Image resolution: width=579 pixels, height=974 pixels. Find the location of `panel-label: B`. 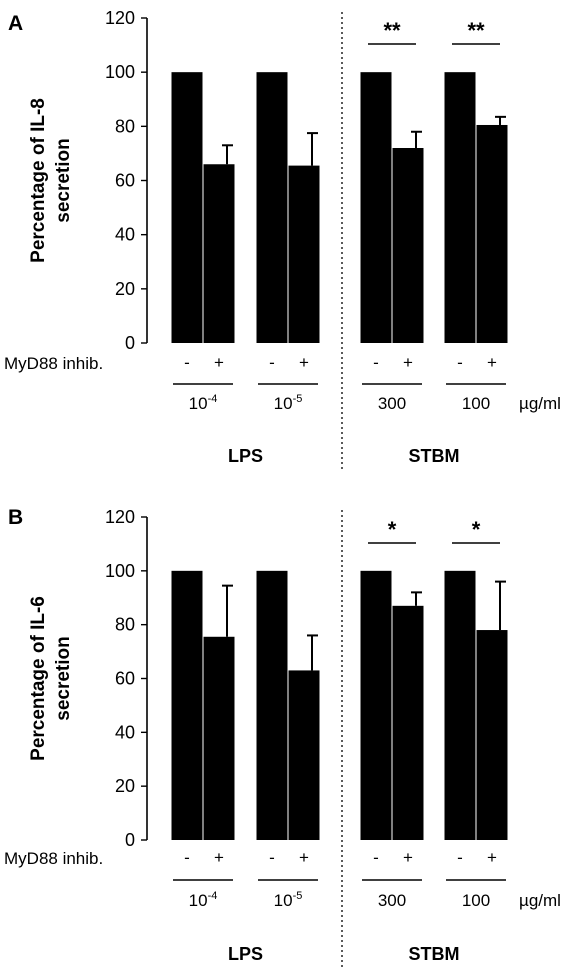

panel-label: B is located at coordinates (15, 517).